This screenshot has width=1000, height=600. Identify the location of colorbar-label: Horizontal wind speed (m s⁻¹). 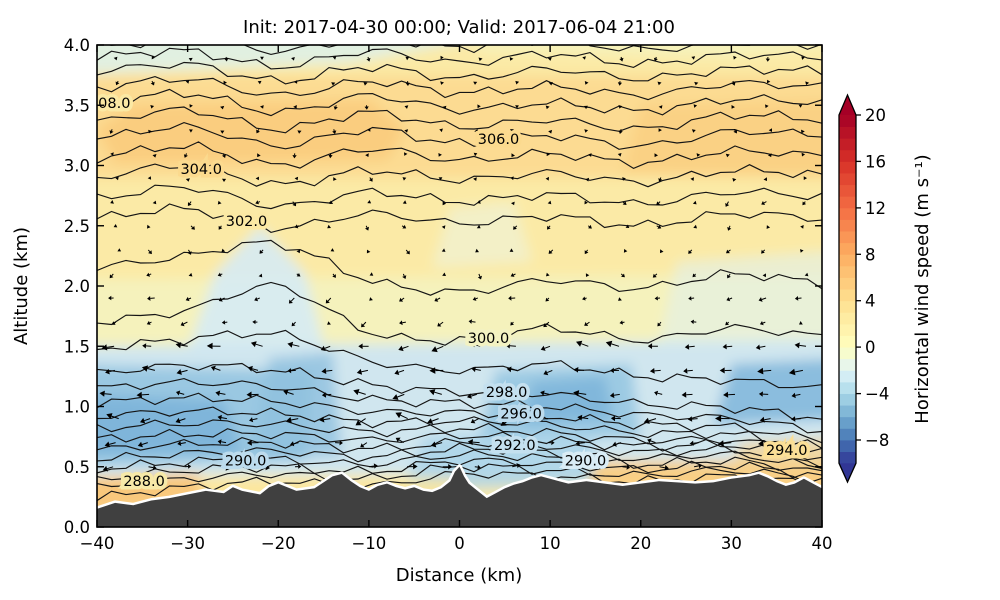
(922, 288).